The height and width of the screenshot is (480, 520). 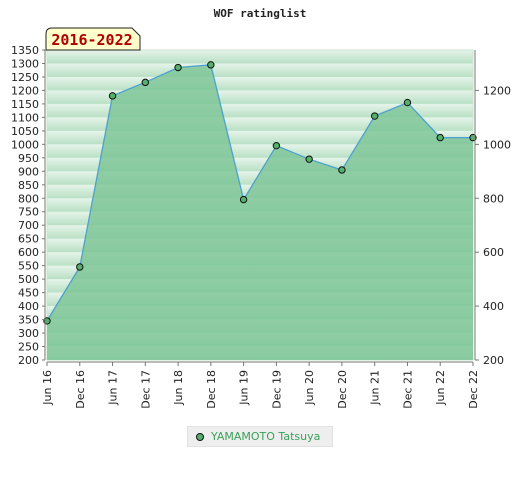 What do you see at coordinates (28, 306) in the screenshot?
I see `y-tick-label-left: 400` at bounding box center [28, 306].